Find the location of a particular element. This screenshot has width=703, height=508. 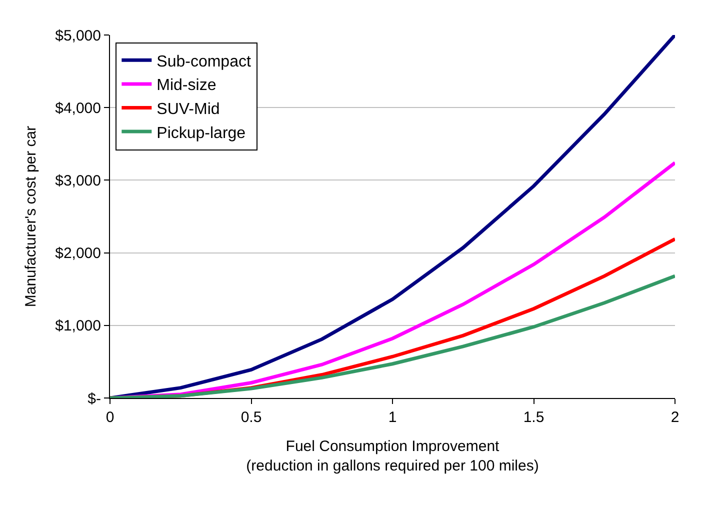

legend-label: SUV-Mid is located at coordinates (188, 109).